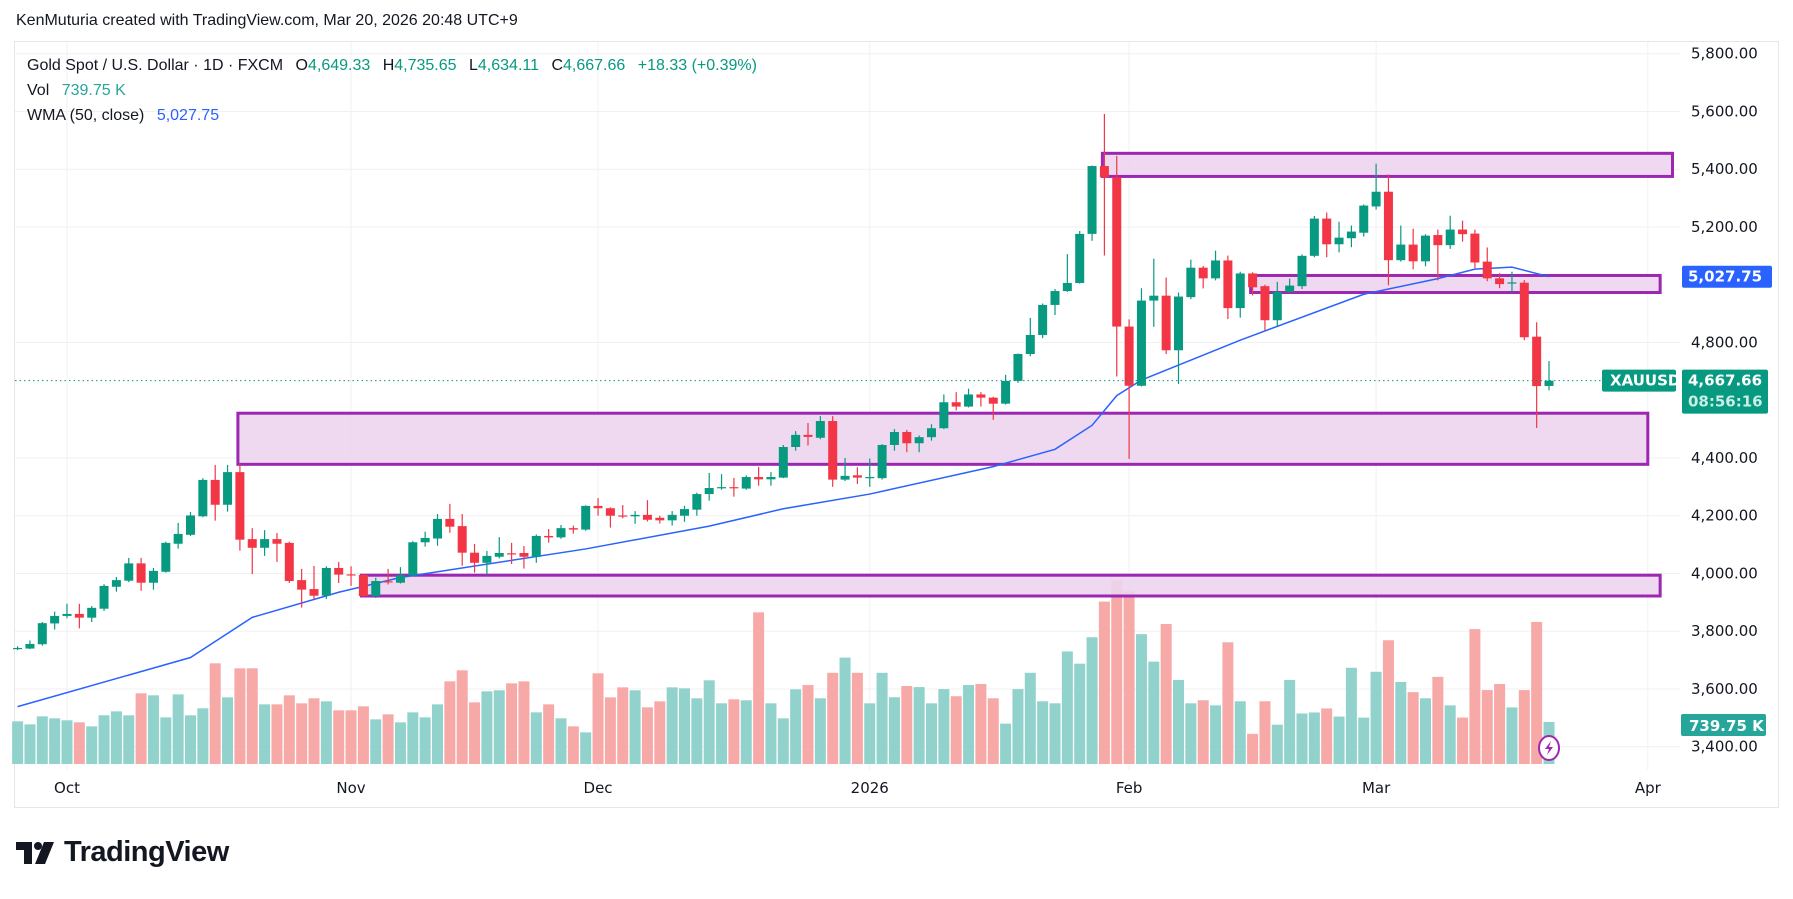 This screenshot has height=899, width=1793. What do you see at coordinates (86, 115) in the screenshot?
I see `wma-label: WMA (50, close)` at bounding box center [86, 115].